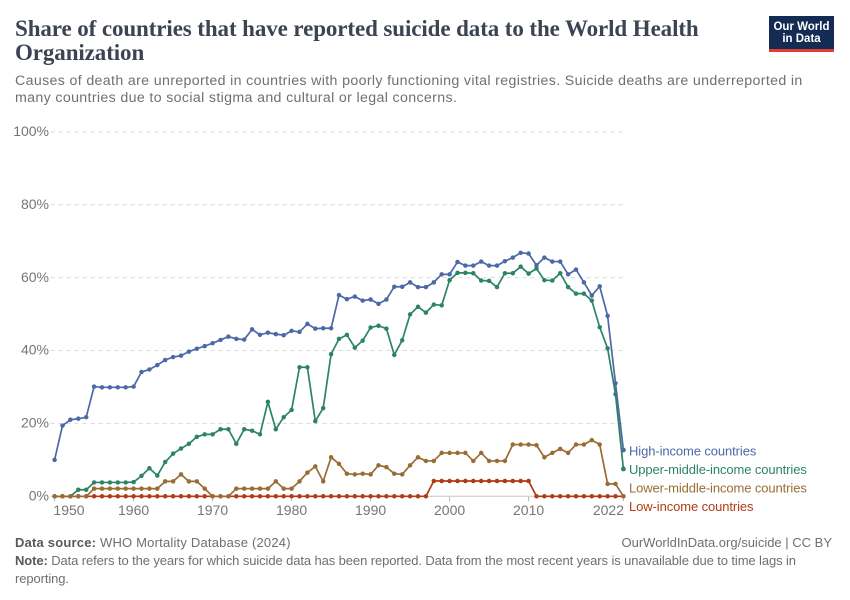 The image size is (850, 600). Describe the element at coordinates (718, 487) in the screenshot. I see `svg-text: Lower-middle-income countries` at that location.